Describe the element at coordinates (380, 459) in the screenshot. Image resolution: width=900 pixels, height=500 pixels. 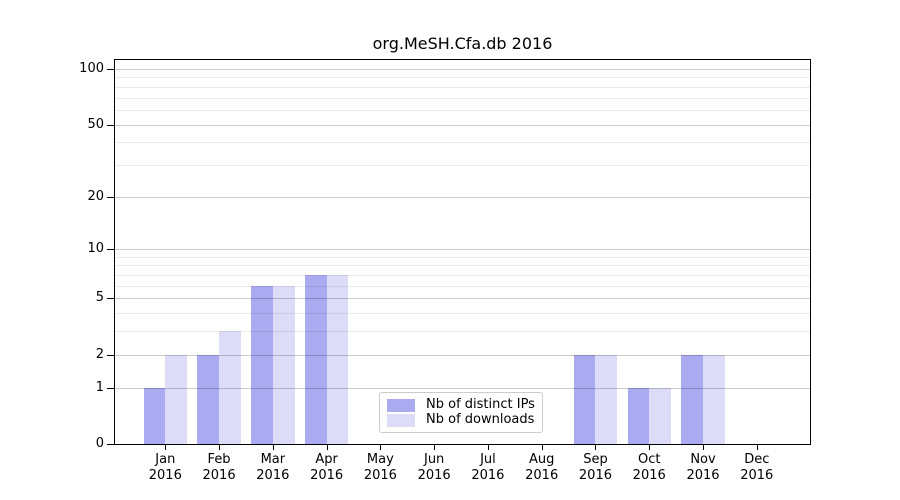
I see `x-tick-month: May` at that location.